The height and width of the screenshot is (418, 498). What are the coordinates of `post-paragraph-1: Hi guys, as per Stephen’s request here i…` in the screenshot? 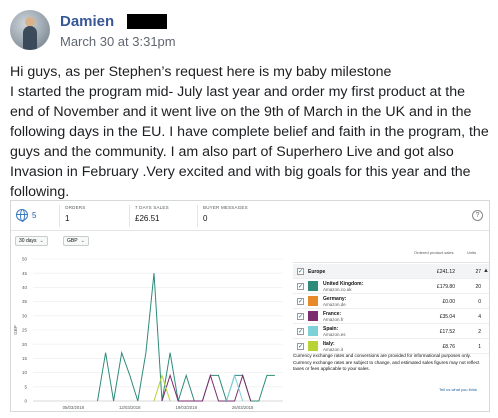 It's located at (201, 72).